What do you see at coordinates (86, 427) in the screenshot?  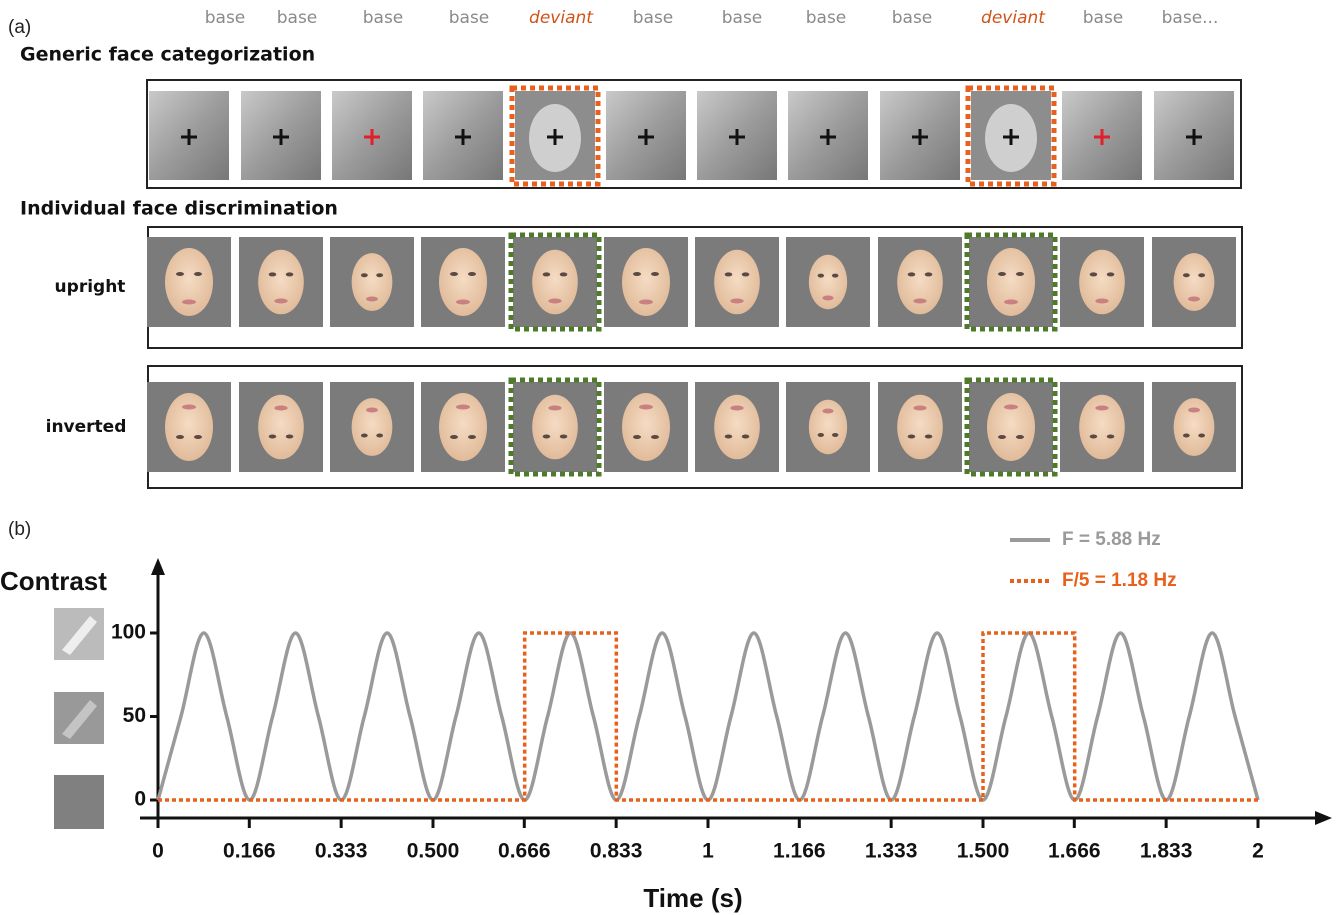 I see `row-label: inverted` at bounding box center [86, 427].